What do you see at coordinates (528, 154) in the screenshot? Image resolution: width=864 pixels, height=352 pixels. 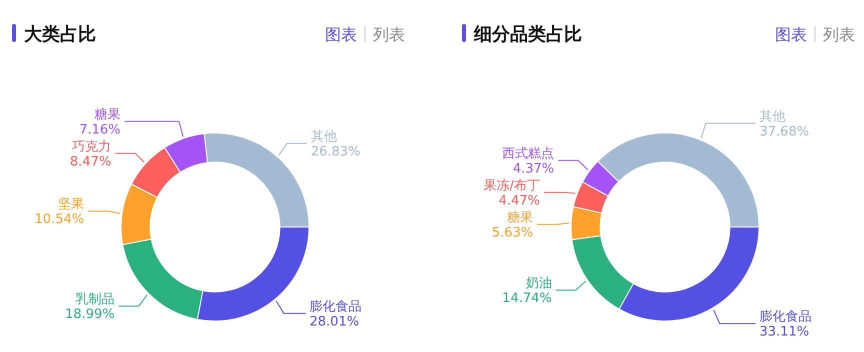 I see `slice-label: 西式糕点` at bounding box center [528, 154].